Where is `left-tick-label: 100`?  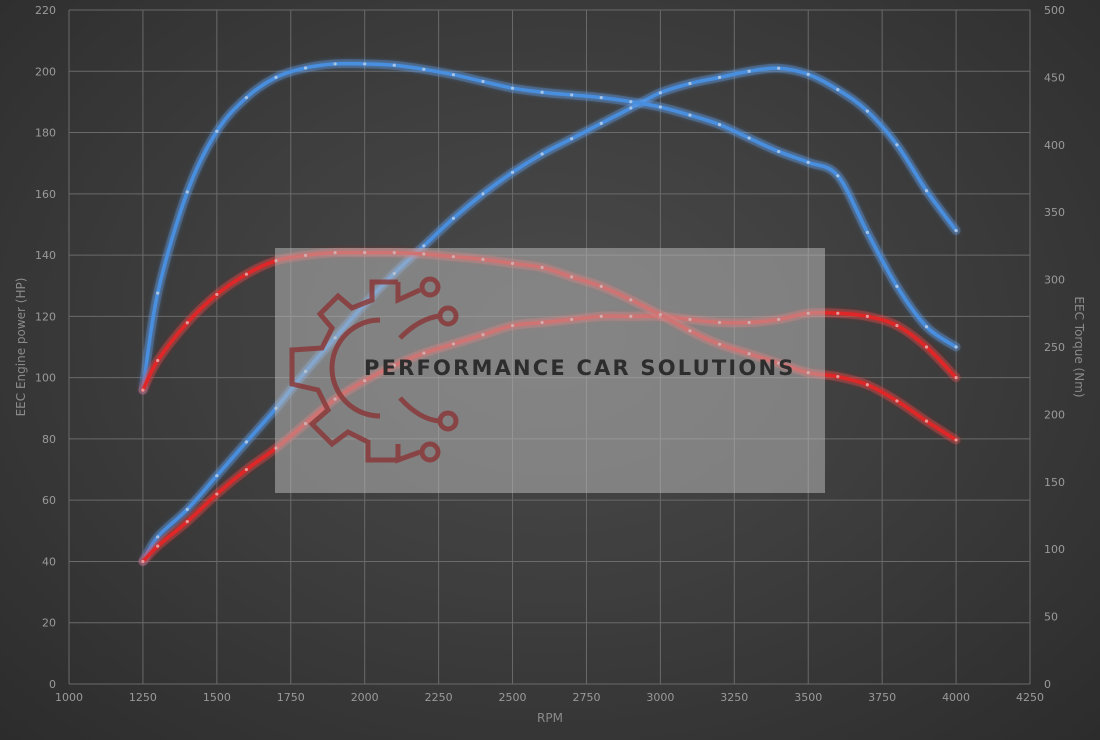
left-tick-label: 100 is located at coordinates (45, 378).